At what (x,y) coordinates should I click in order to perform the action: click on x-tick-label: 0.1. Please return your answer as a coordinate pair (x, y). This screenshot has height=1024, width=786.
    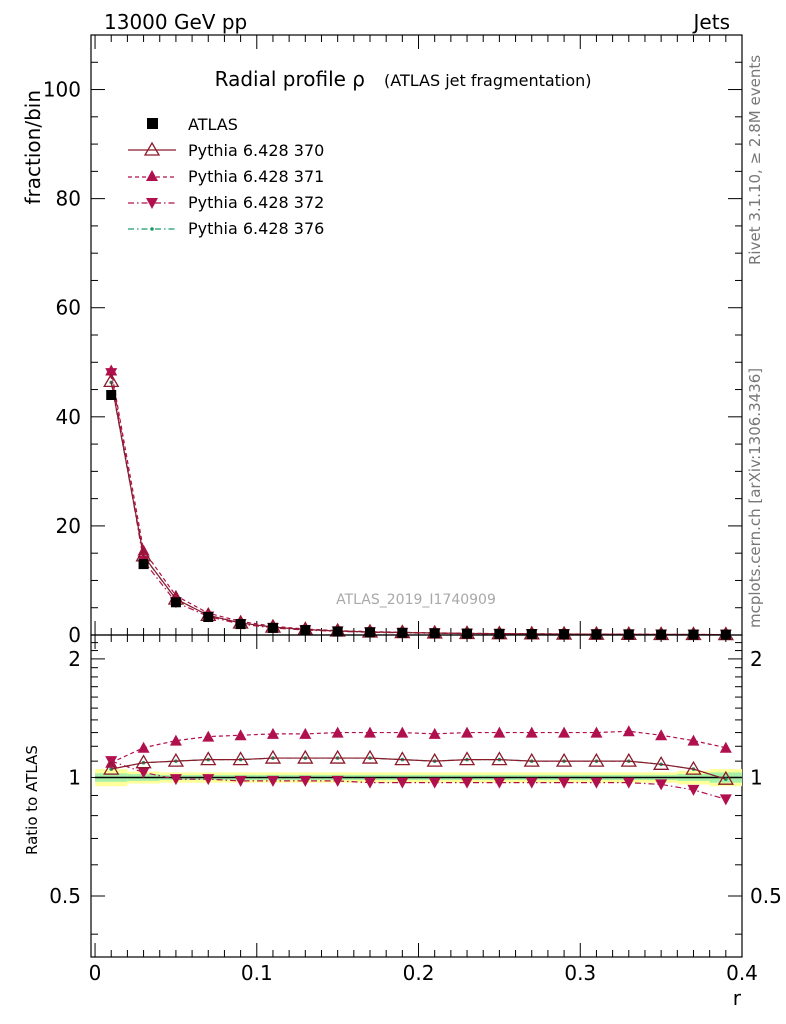
    Looking at the image, I should click on (257, 973).